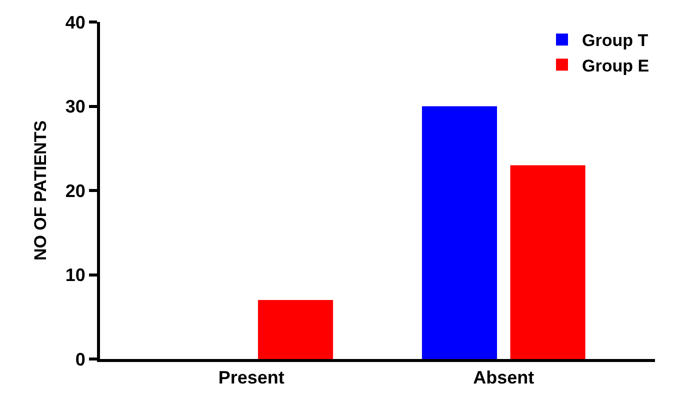  What do you see at coordinates (75, 22) in the screenshot?
I see `y-tick-label: 40` at bounding box center [75, 22].